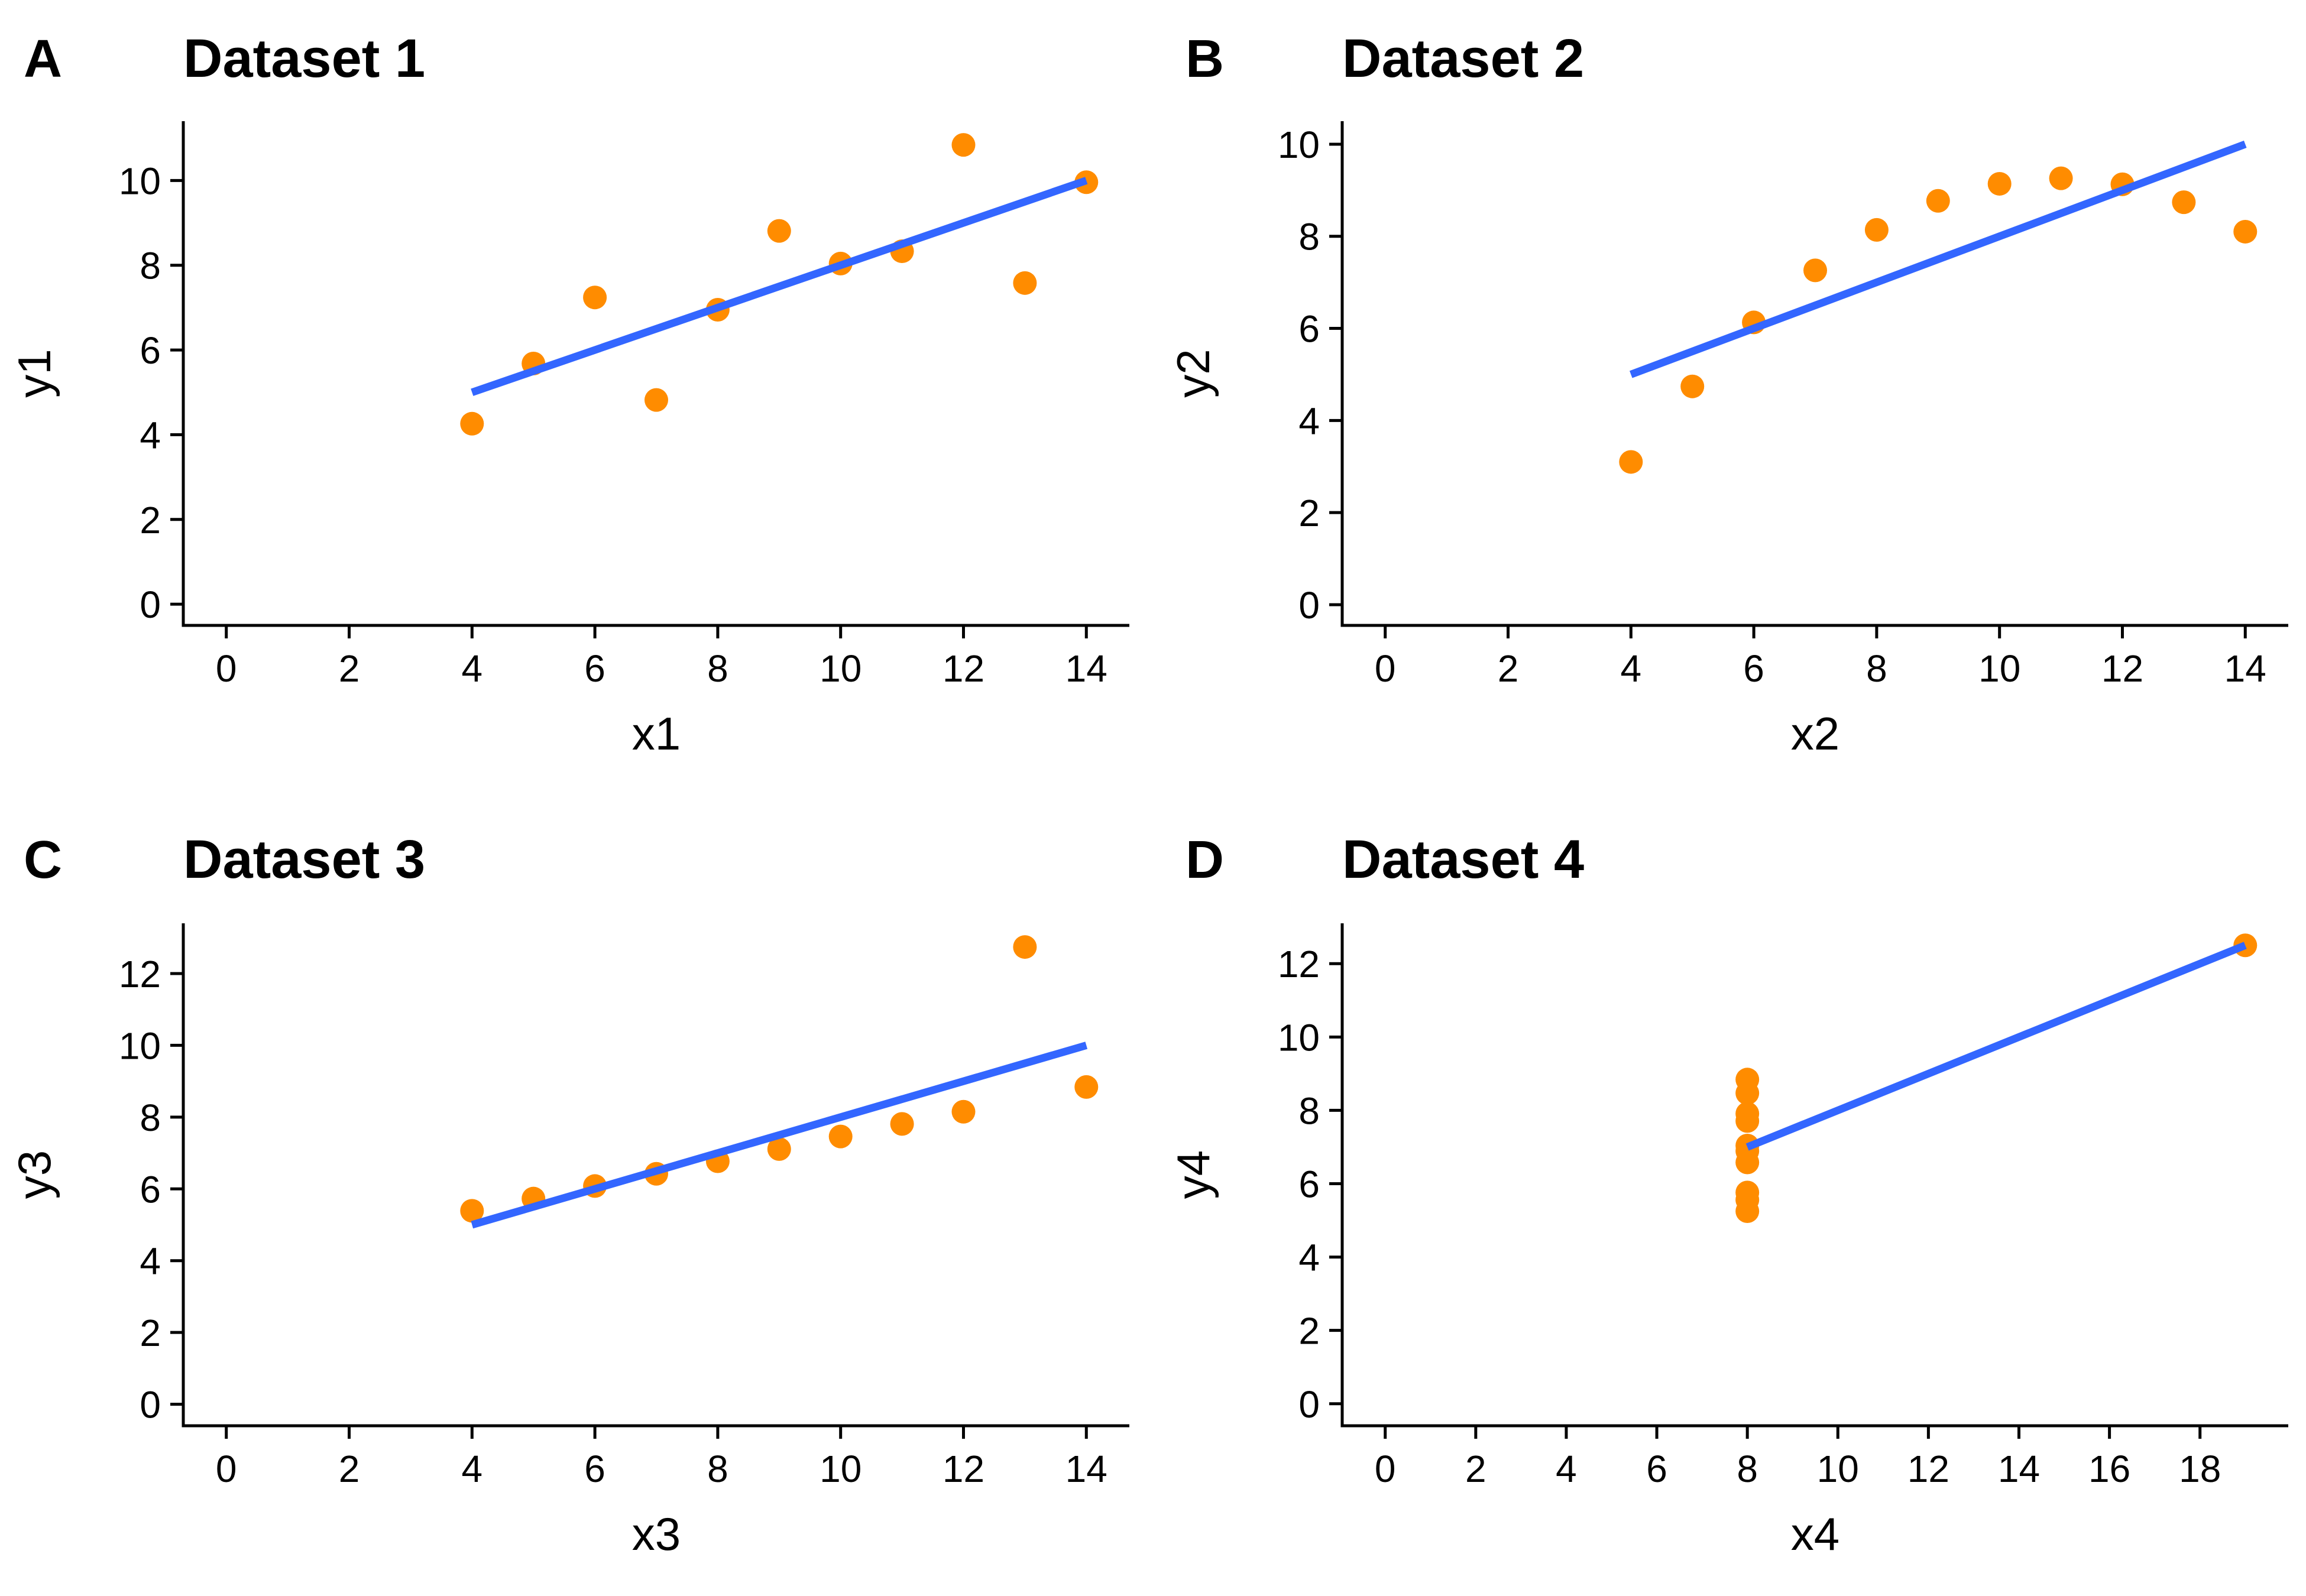 The image size is (2306, 1596). What do you see at coordinates (304, 58) in the screenshot?
I see `panel-title: Dataset 1` at bounding box center [304, 58].